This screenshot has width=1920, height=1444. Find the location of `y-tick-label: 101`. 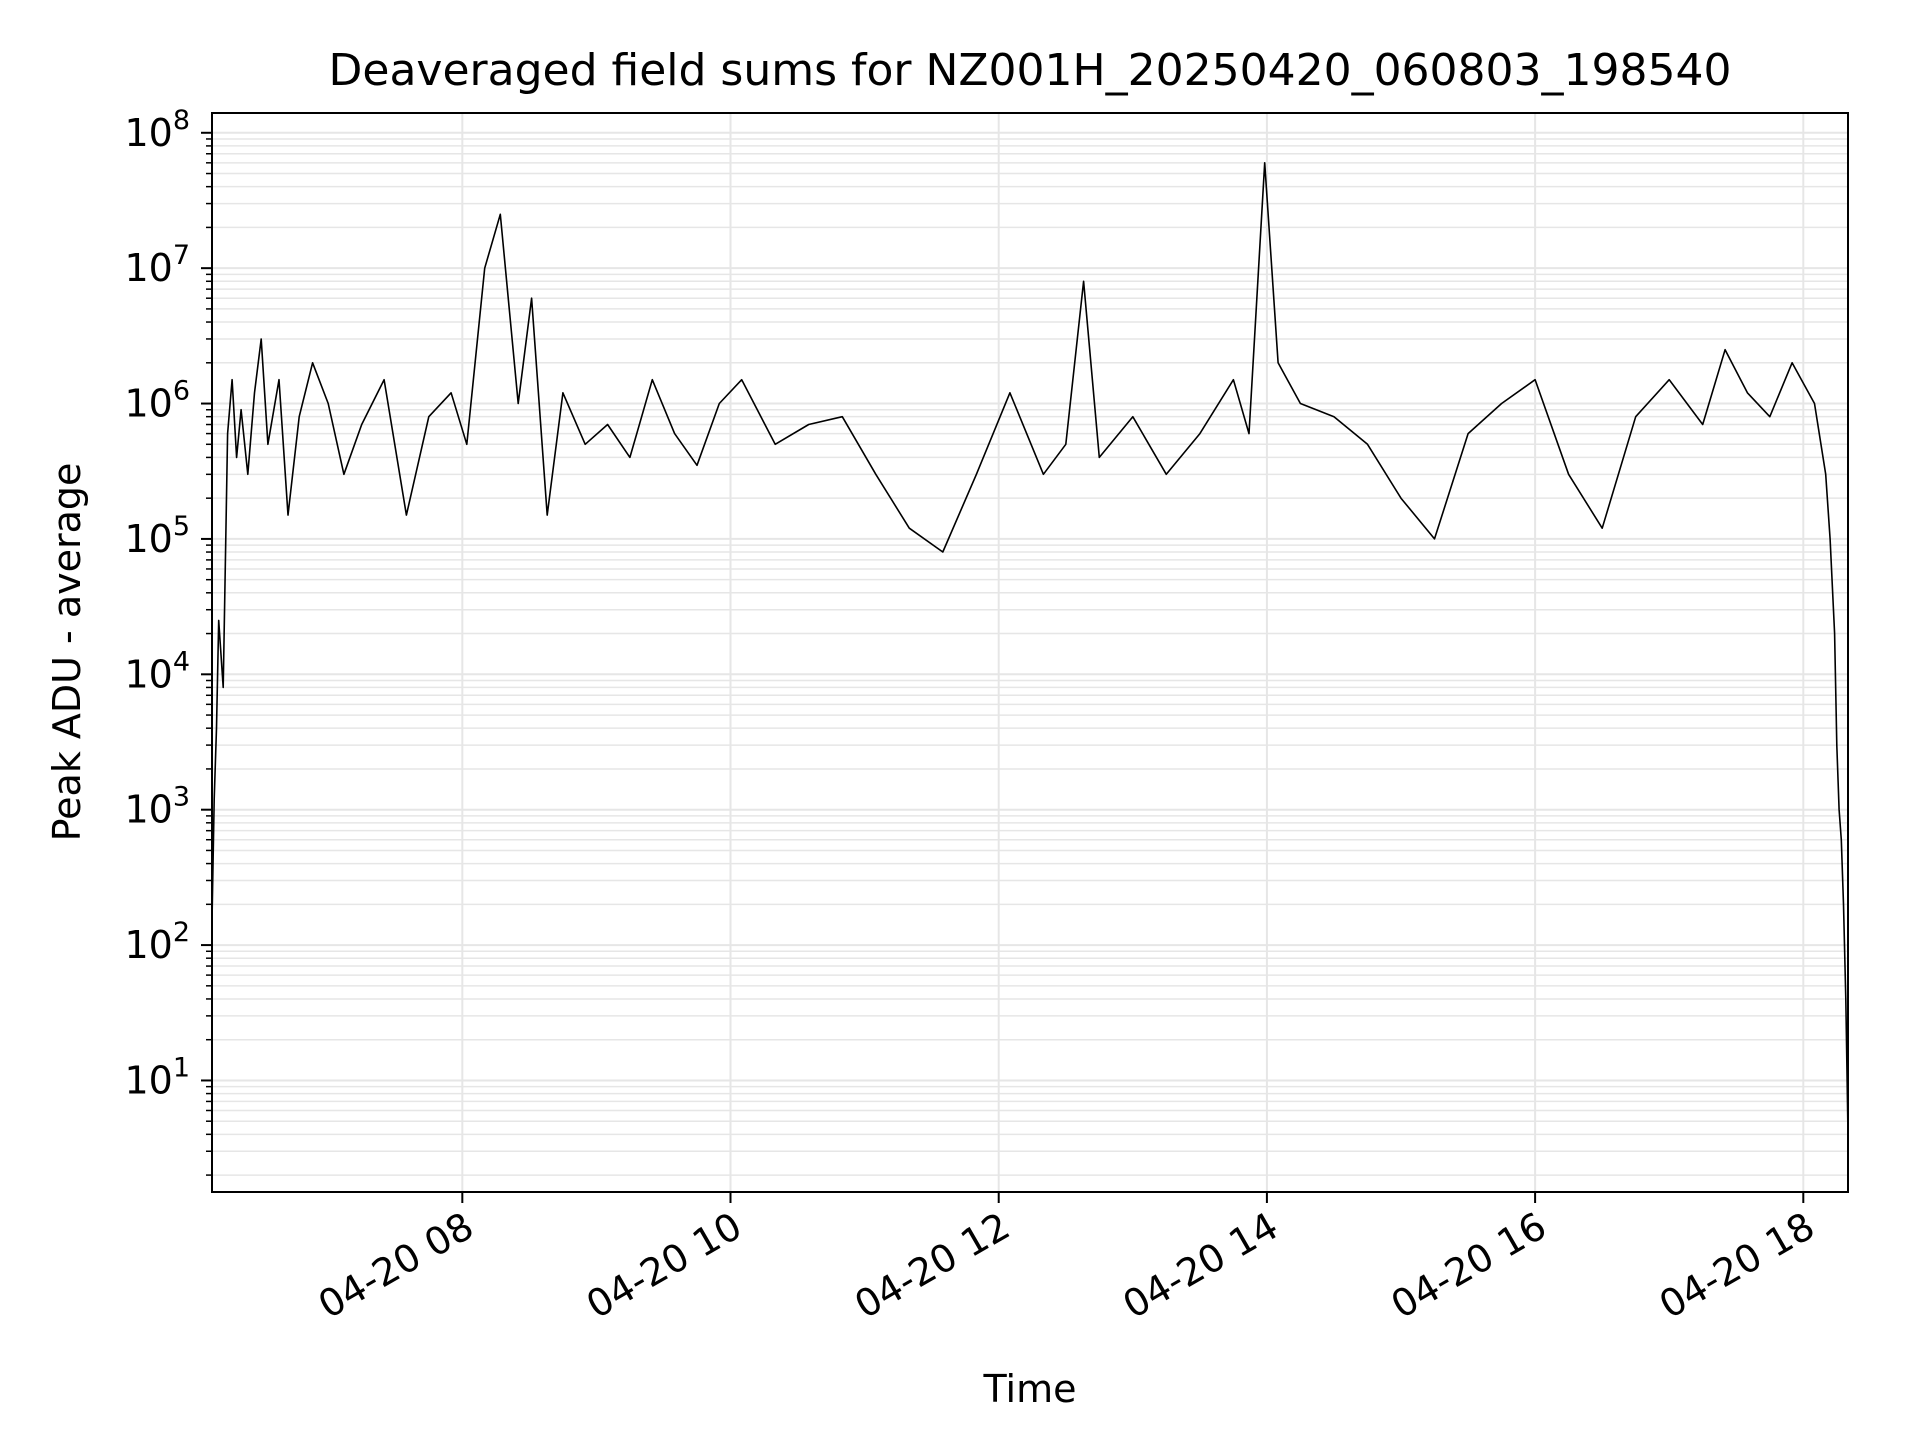

y-tick-label: 101 is located at coordinates (157, 1077).